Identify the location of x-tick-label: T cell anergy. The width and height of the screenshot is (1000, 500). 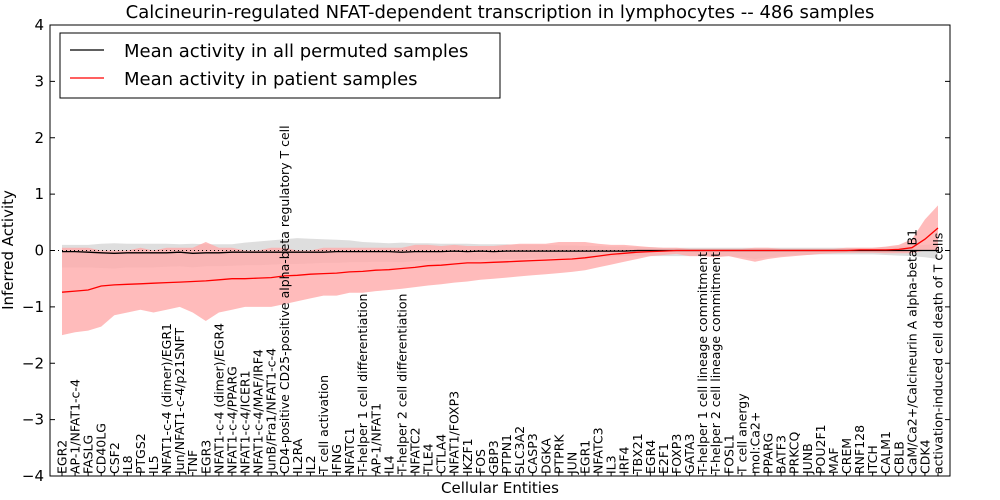
(741, 434).